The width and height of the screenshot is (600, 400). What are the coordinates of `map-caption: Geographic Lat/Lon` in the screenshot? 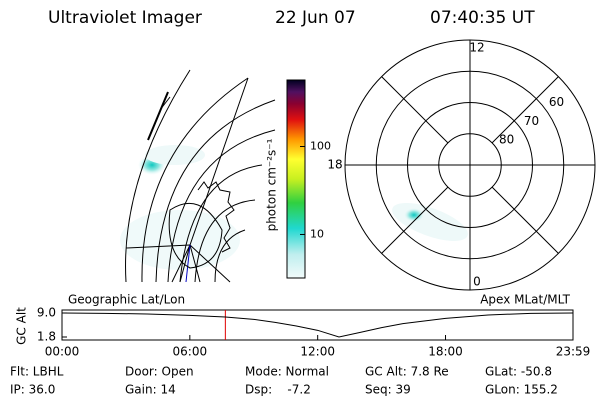 It's located at (126, 300).